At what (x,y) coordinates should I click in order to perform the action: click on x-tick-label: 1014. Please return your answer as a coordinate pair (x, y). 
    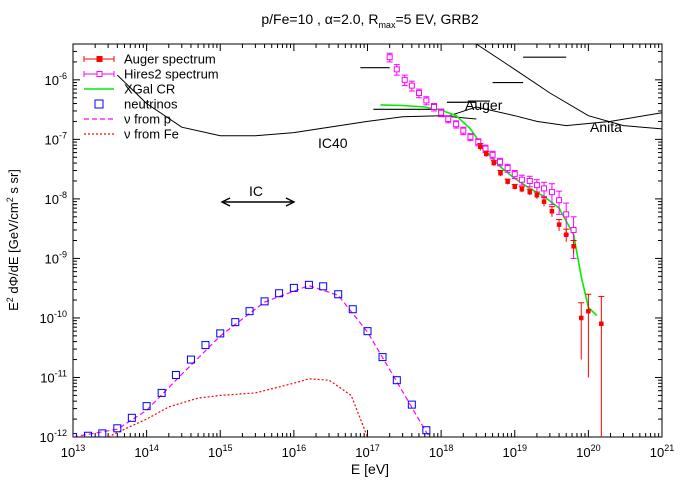
    Looking at the image, I should click on (146, 451).